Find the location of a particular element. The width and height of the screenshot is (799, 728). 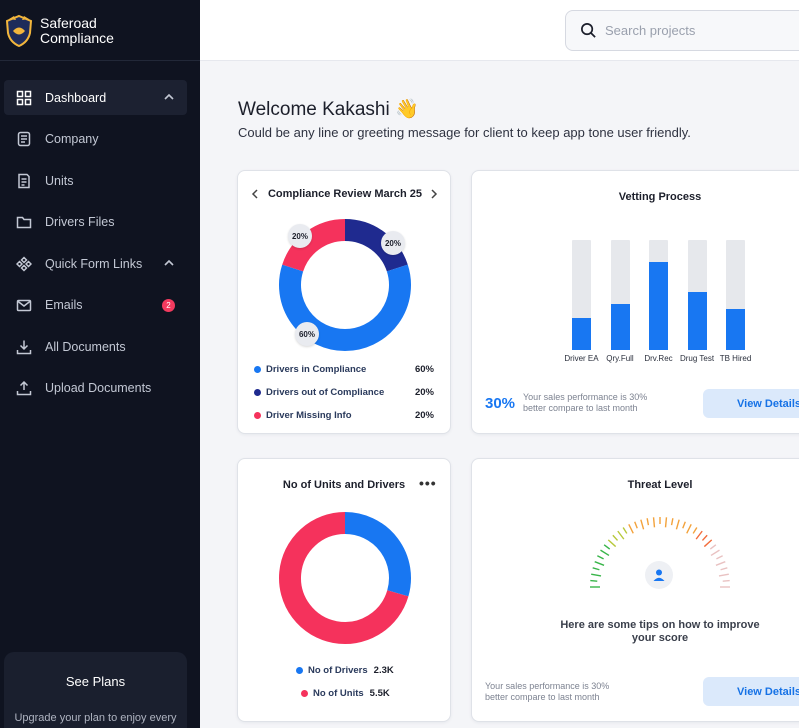

sidebar-item-dashboard: Dashboard is located at coordinates (95, 97).